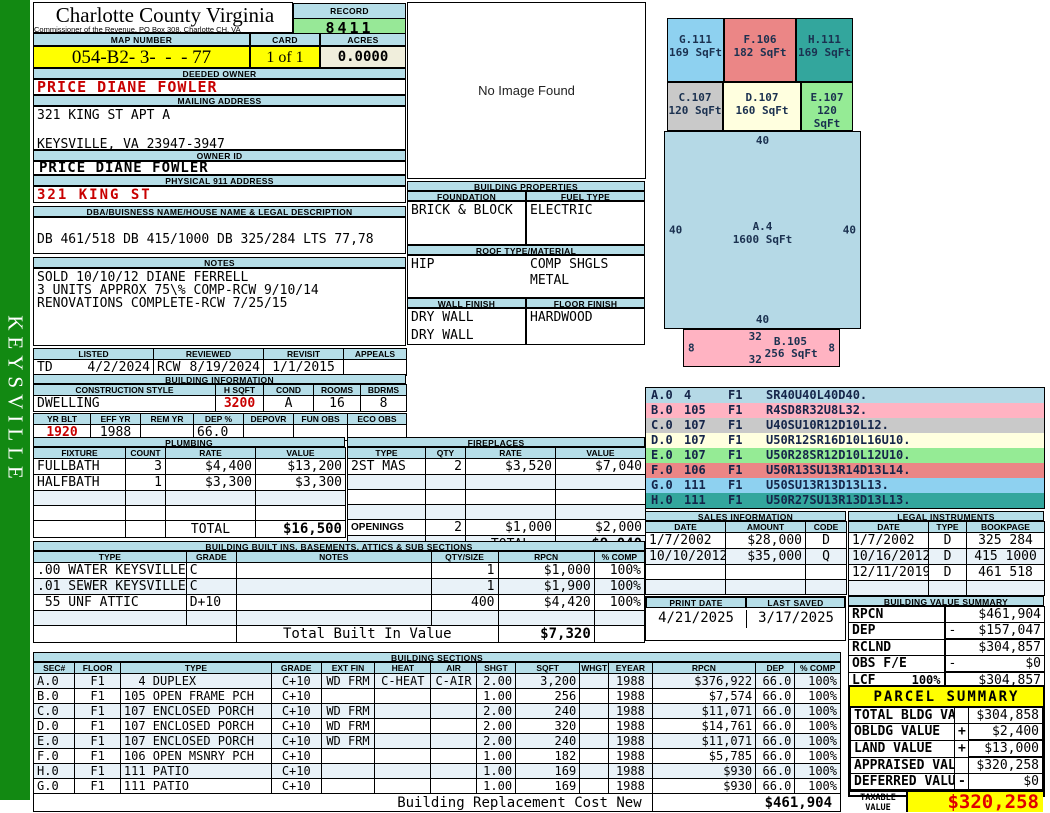 The height and width of the screenshot is (813, 1050). What do you see at coordinates (630, 668) in the screenshot?
I see `bs-eyear-header: EYEAR` at bounding box center [630, 668].